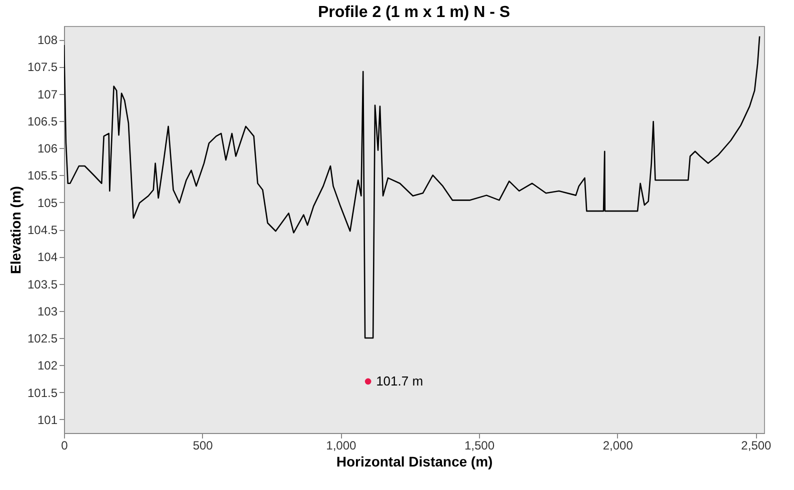 Image resolution: width=794 pixels, height=490 pixels. What do you see at coordinates (42, 230) in the screenshot?
I see `y-tick-label: 104.5` at bounding box center [42, 230].